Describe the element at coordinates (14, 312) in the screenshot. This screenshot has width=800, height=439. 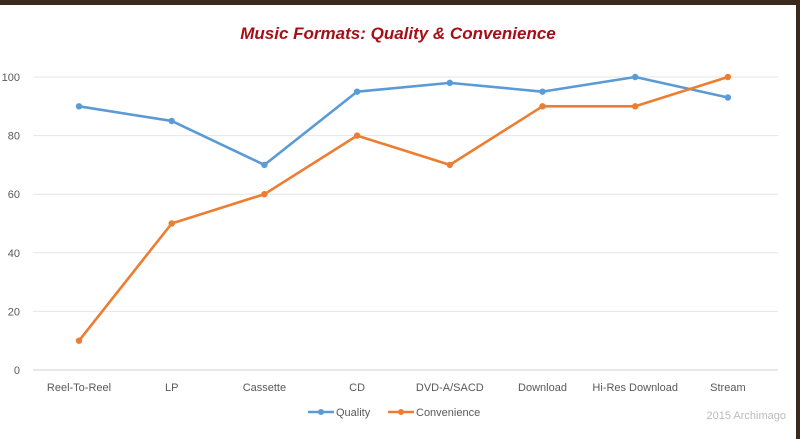
I see `y-tick-label: 20` at that location.